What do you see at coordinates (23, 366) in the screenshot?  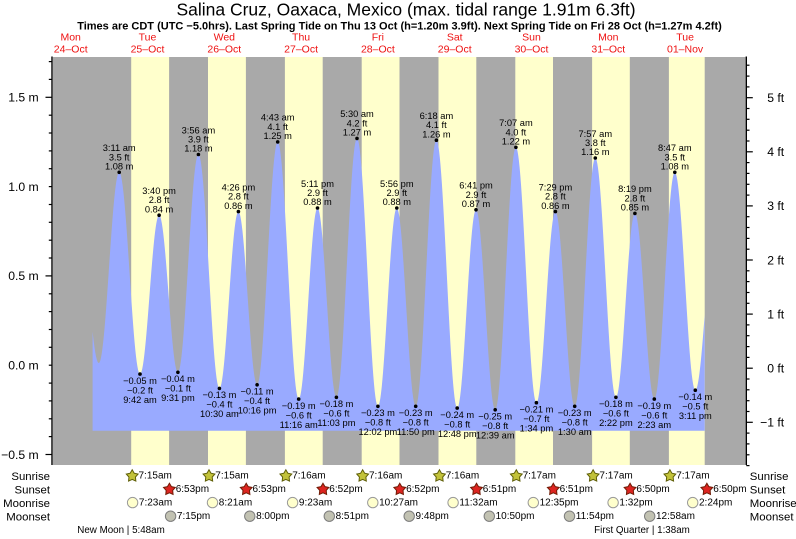 I see `svg-text: 0.0 m` at bounding box center [23, 366].